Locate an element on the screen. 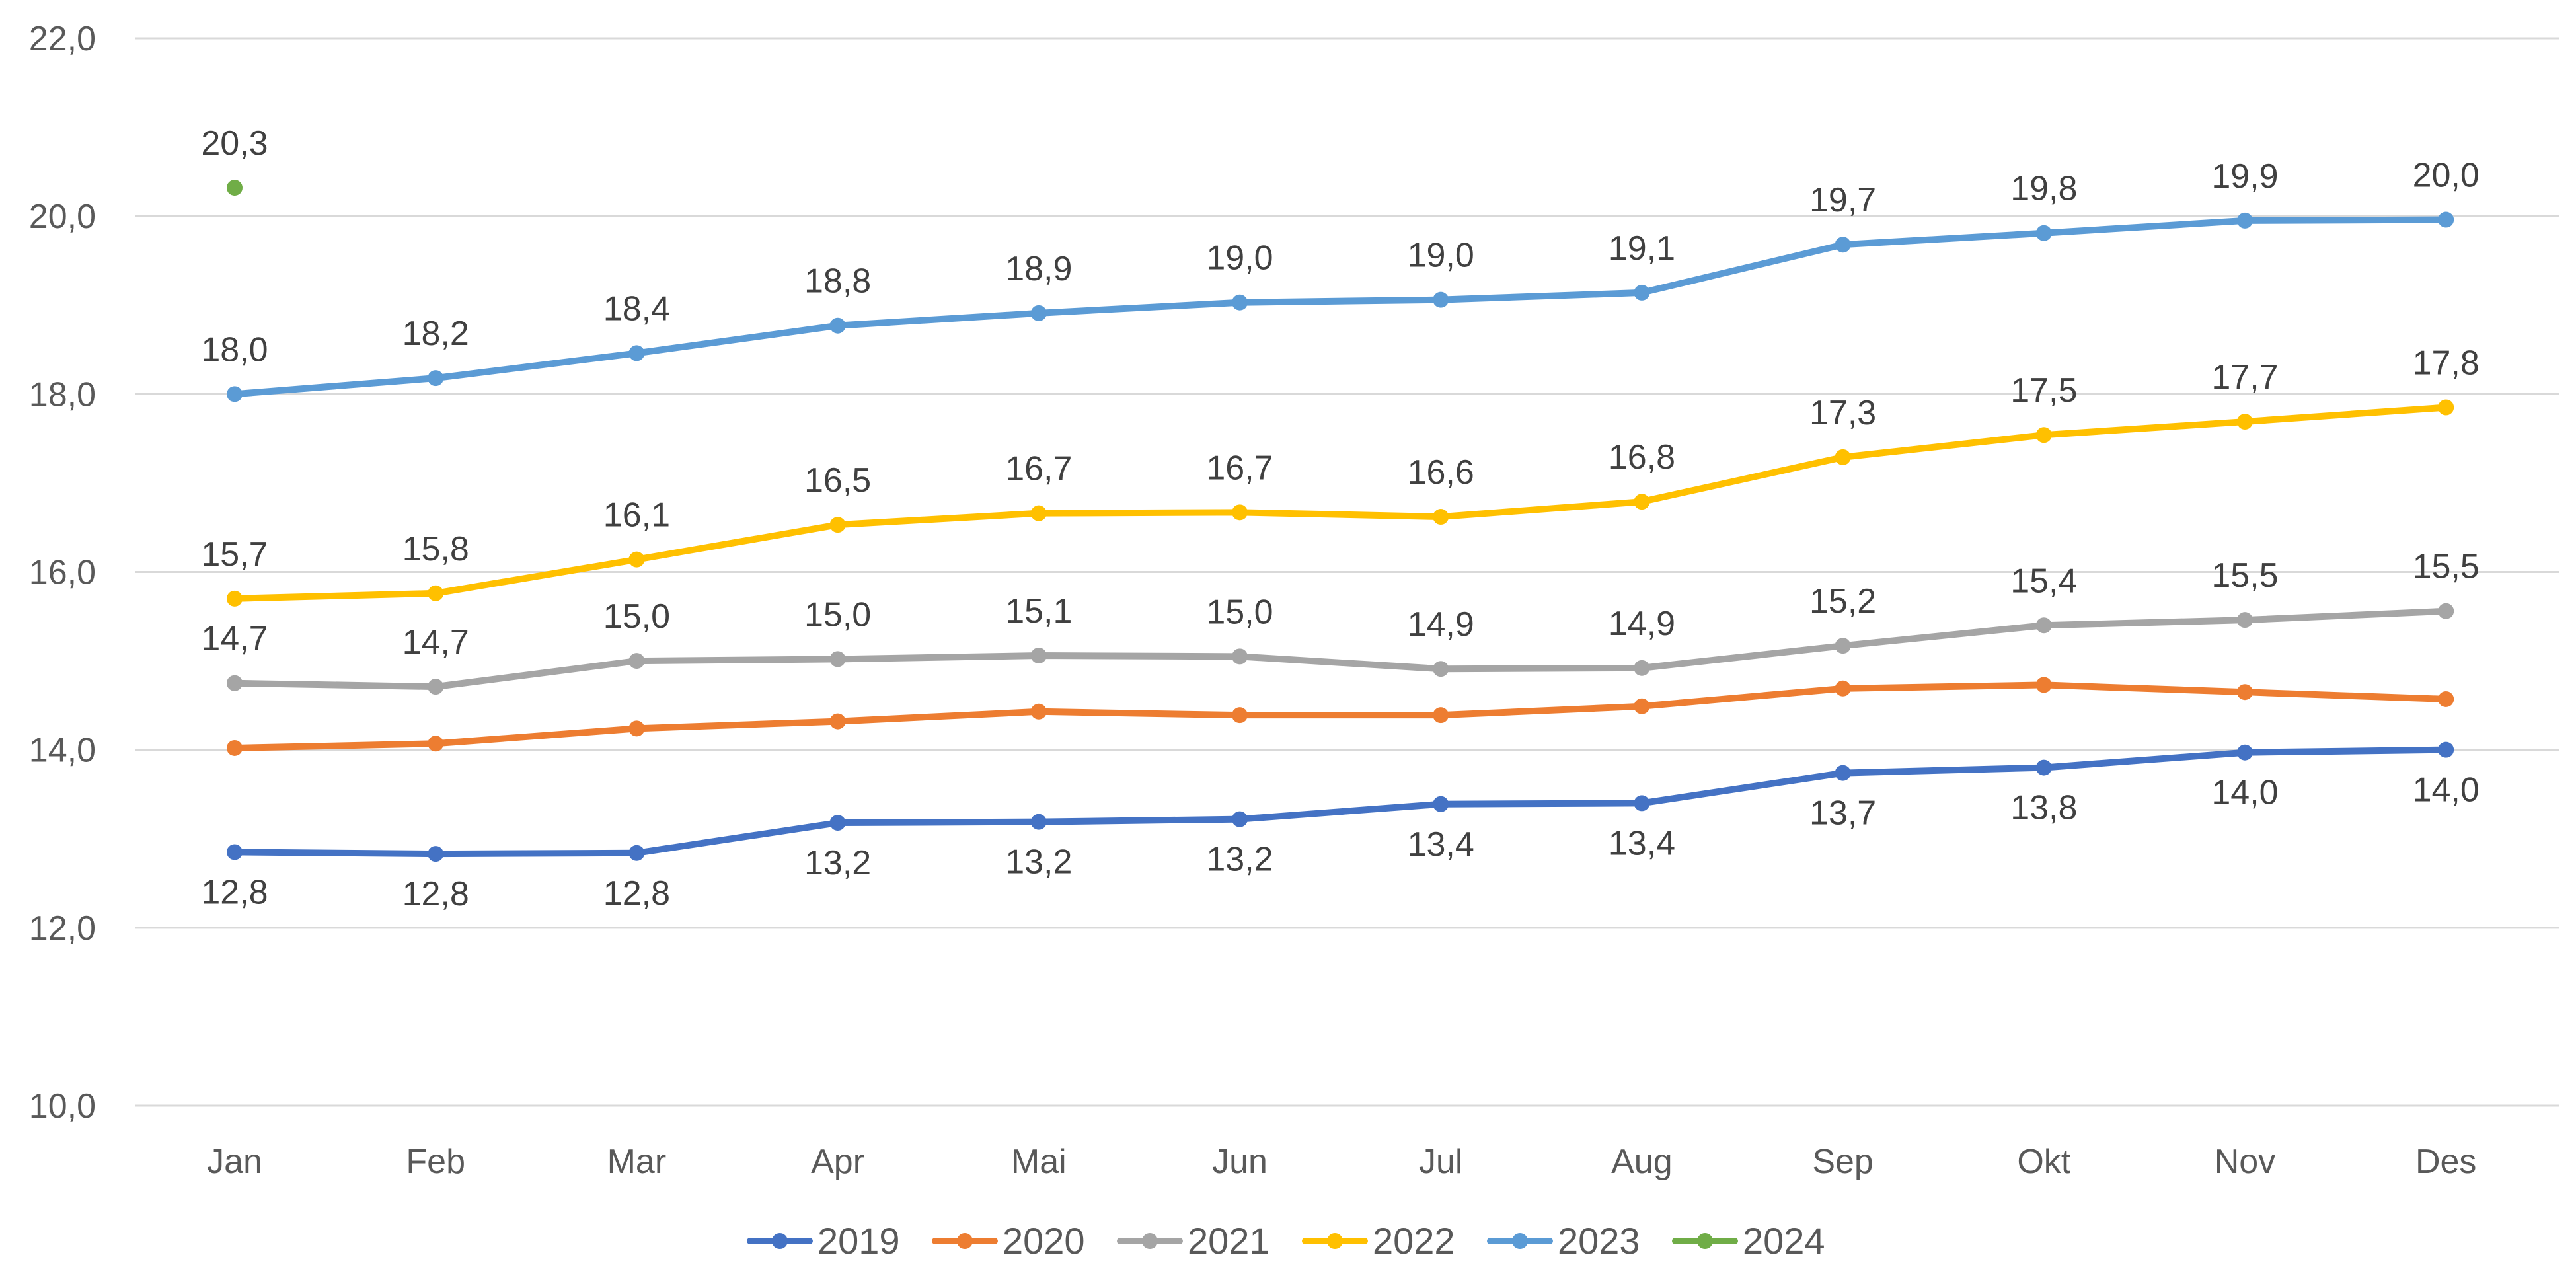  data-label-2022: 16,7 is located at coordinates (1239, 468).